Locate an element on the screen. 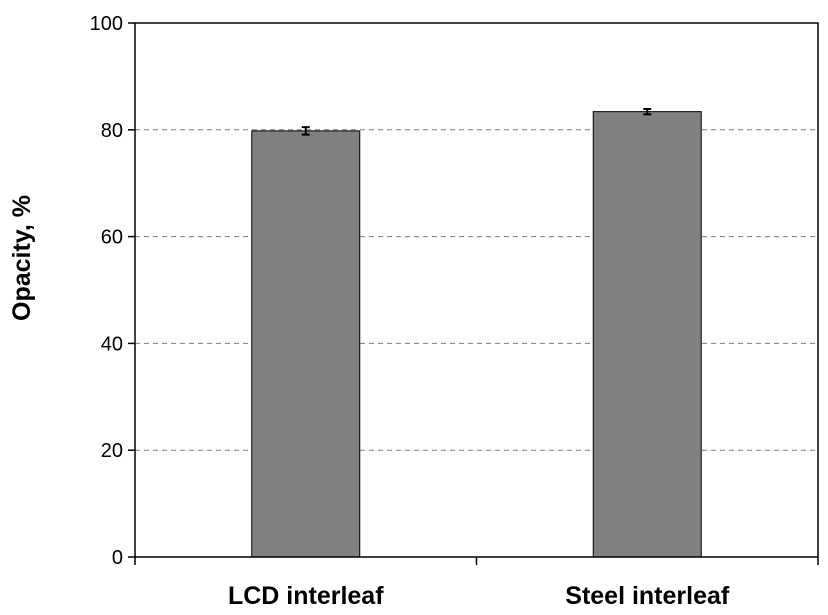 Image resolution: width=828 pixels, height=615 pixels. y-tick-label-60: 60 is located at coordinates (112, 238).